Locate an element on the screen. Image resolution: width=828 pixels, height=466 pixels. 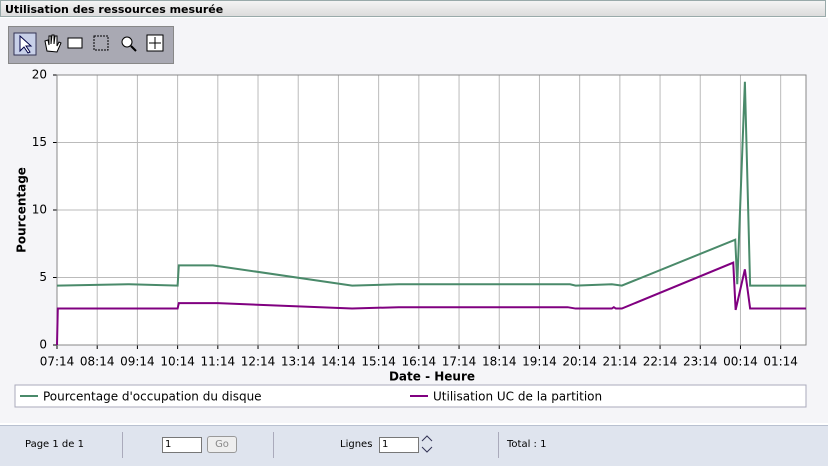
zoom-out-tool is located at coordinates (127, 42).